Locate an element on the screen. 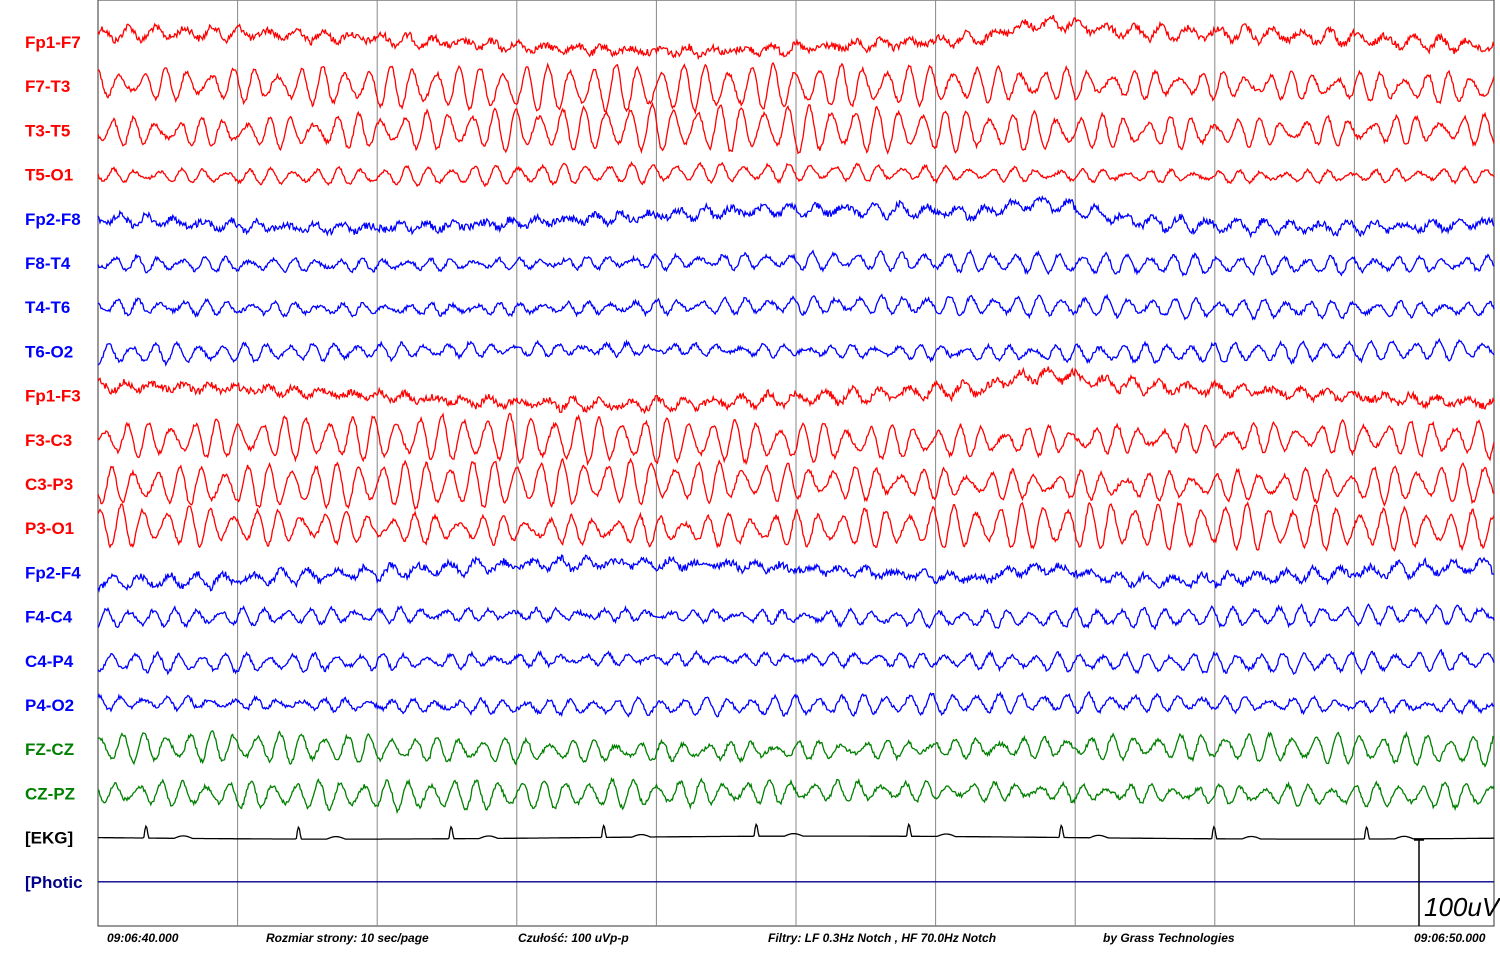  trace-cz-pz is located at coordinates (796, 795).